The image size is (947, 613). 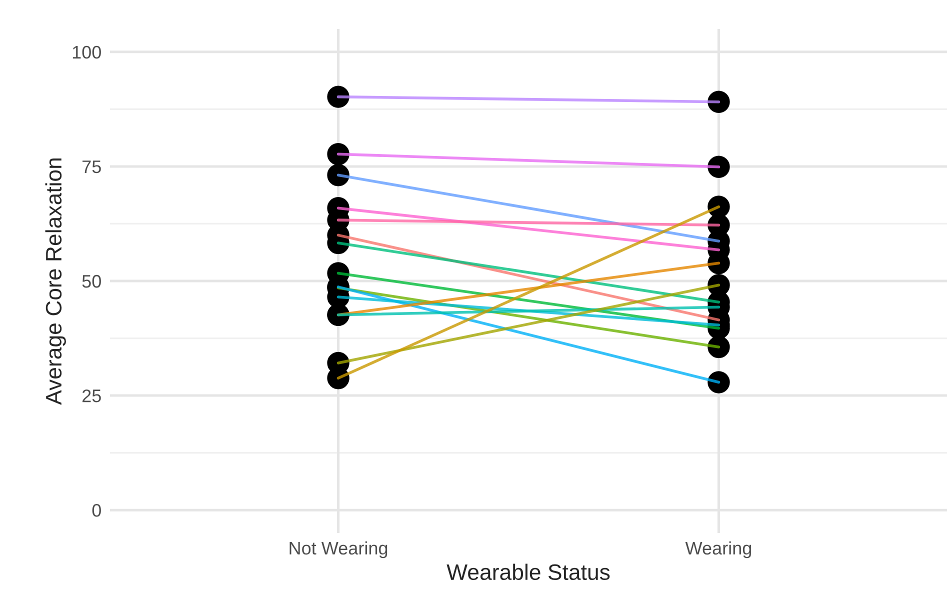 I want to click on y-tick-label: 0, so click(x=96, y=510).